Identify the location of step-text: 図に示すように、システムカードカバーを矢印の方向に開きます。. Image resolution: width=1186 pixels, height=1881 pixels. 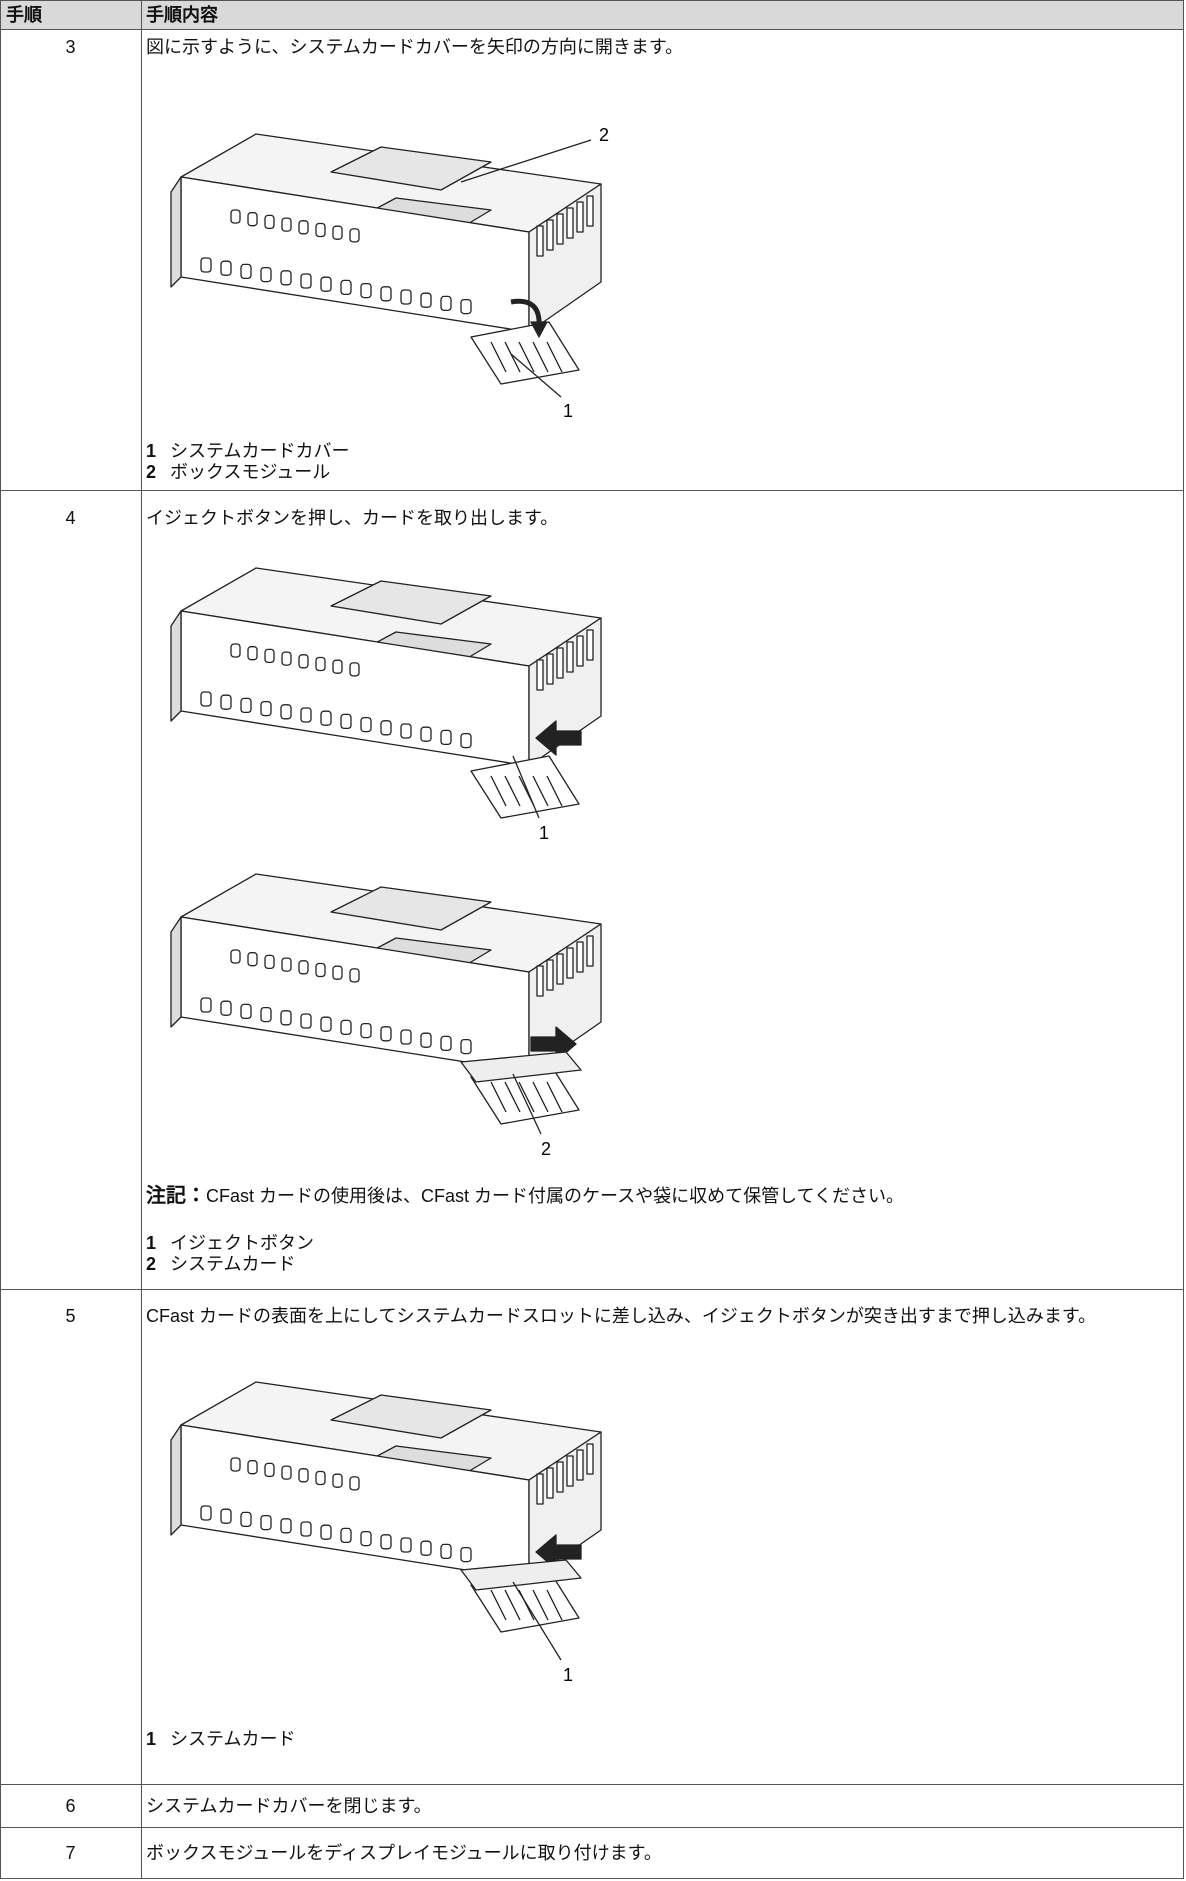
(415, 47).